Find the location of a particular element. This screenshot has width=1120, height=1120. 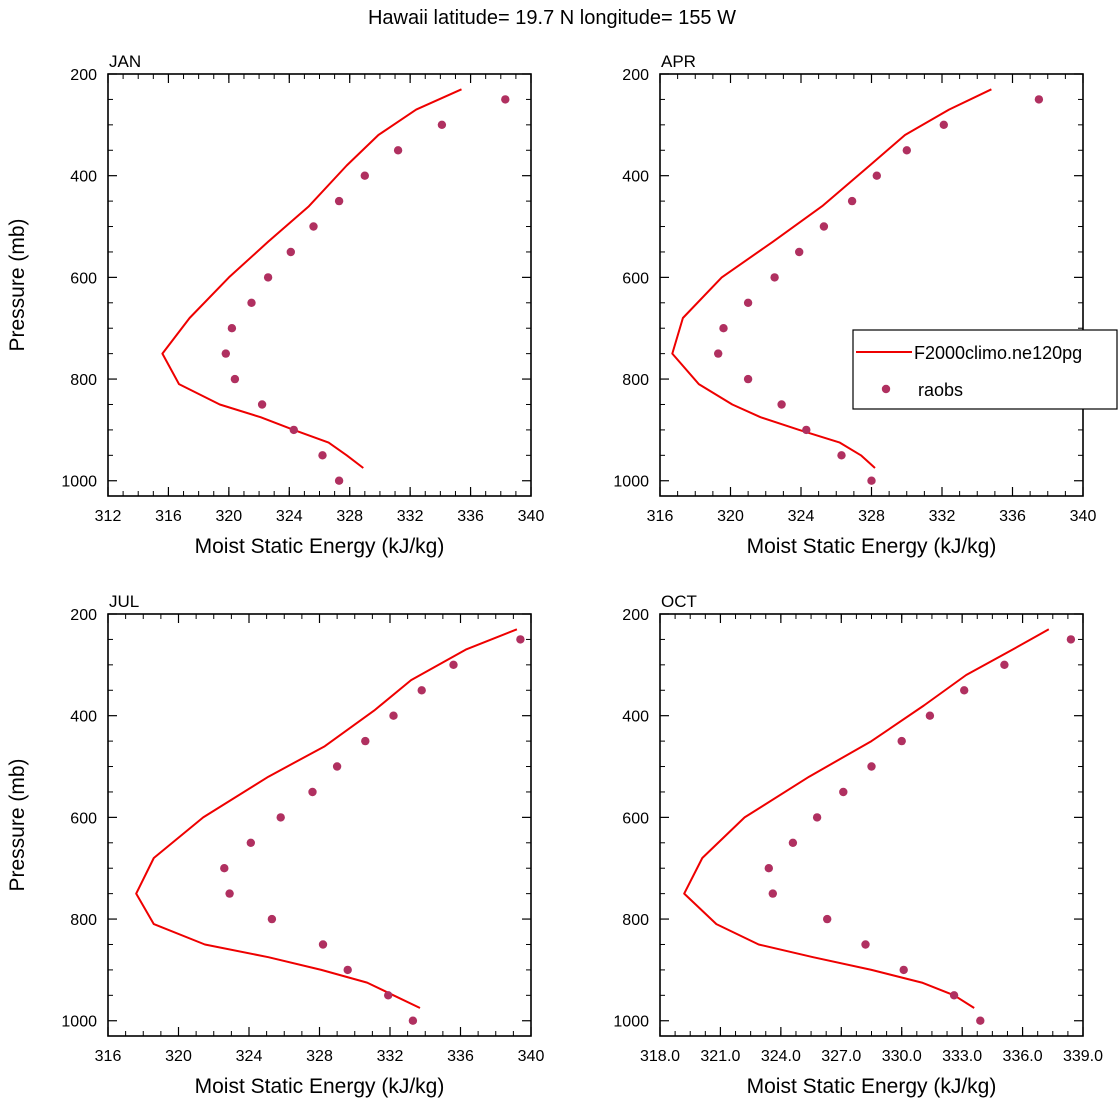

x-tick-label: 330.0 is located at coordinates (902, 1056).